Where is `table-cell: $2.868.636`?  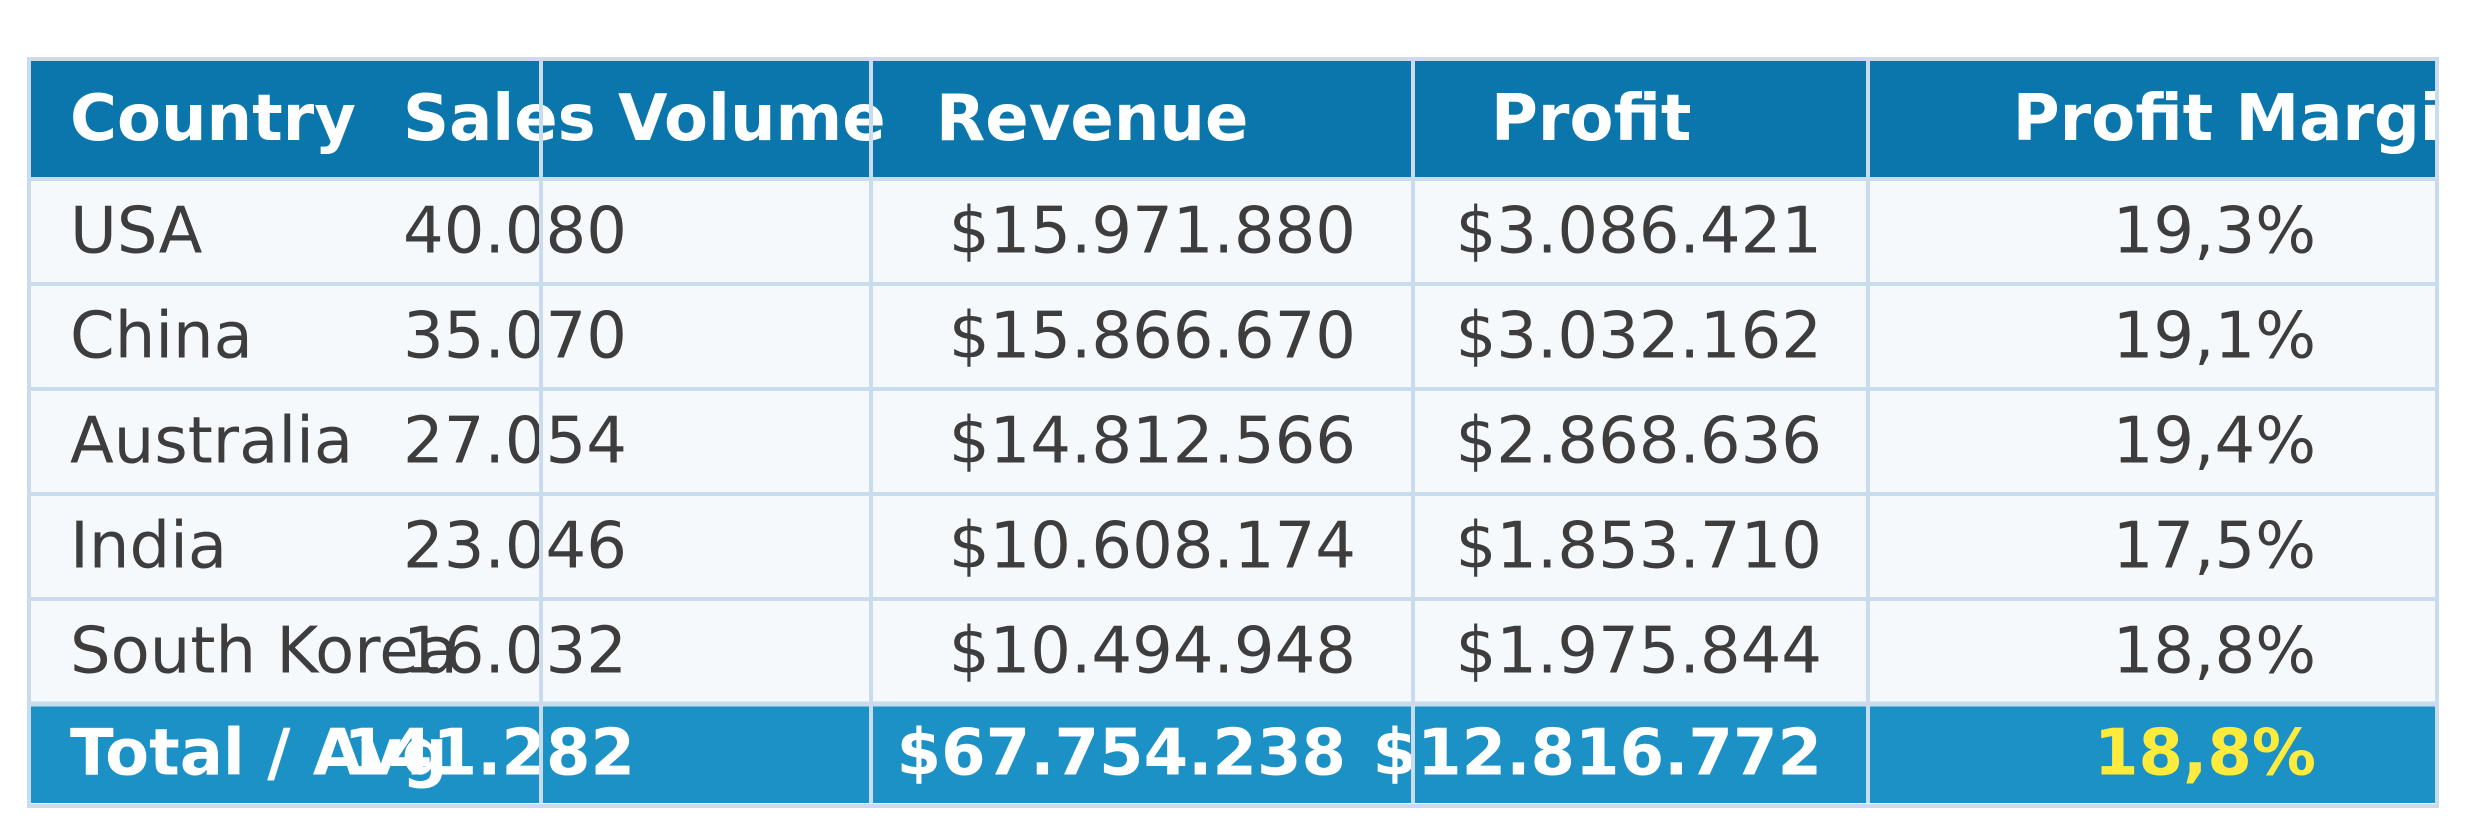
table-cell: $2.868.636 is located at coordinates (1639, 442).